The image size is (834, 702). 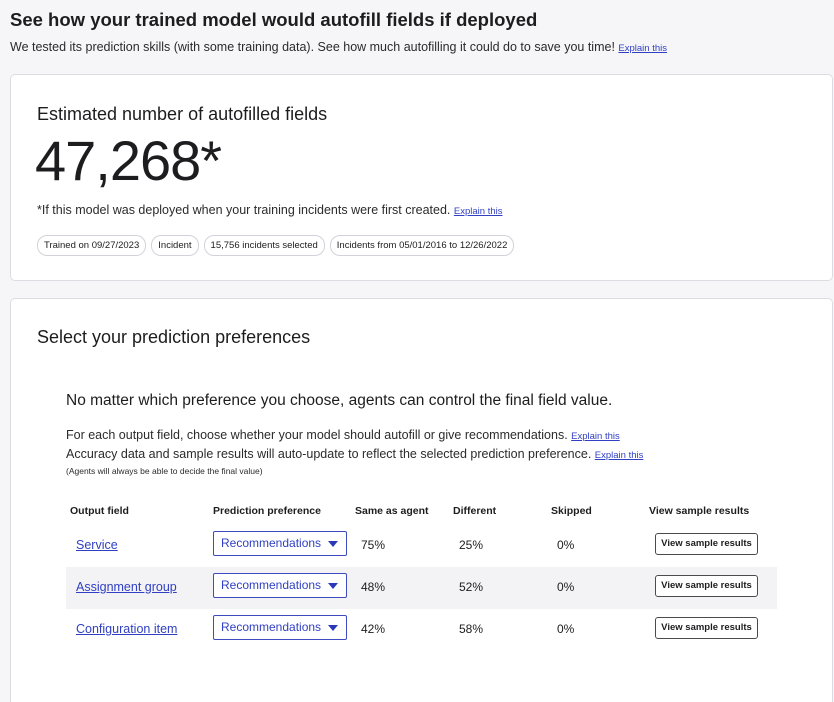 What do you see at coordinates (619, 455) in the screenshot?
I see `explain-link-accuracy: Explain this` at bounding box center [619, 455].